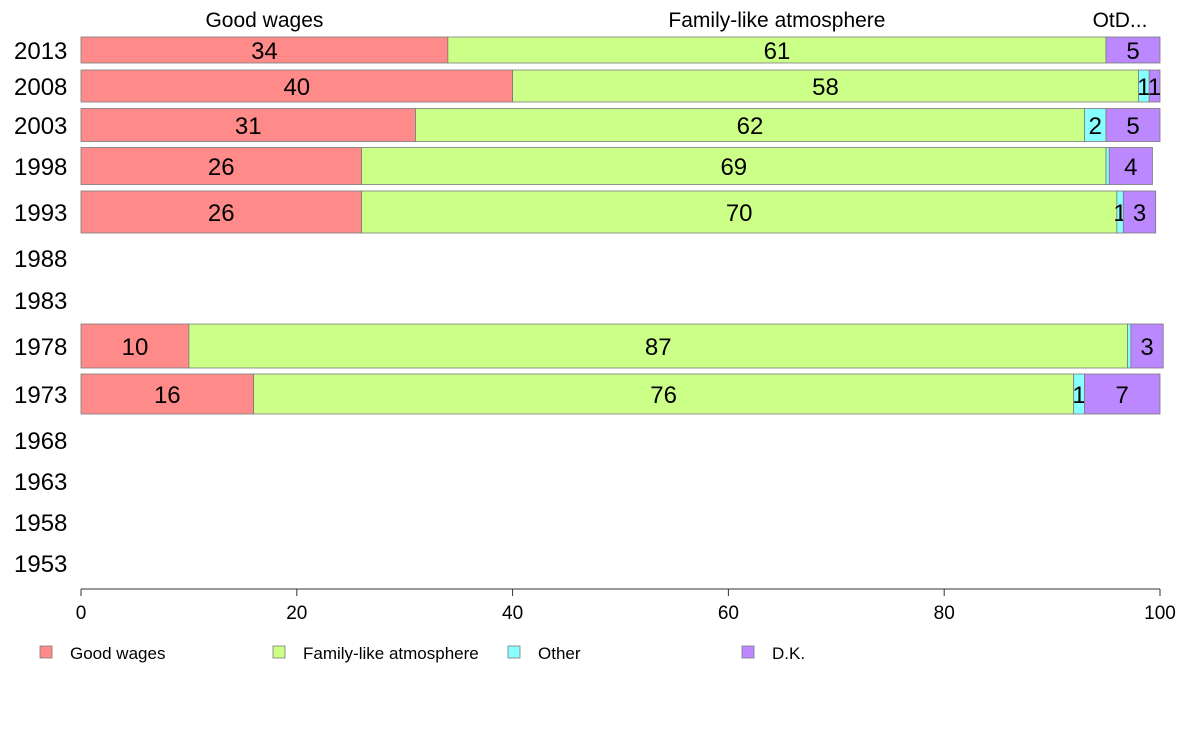 The image size is (1188, 736). What do you see at coordinates (296, 613) in the screenshot?
I see `x-tick-label-20: 20` at bounding box center [296, 613].